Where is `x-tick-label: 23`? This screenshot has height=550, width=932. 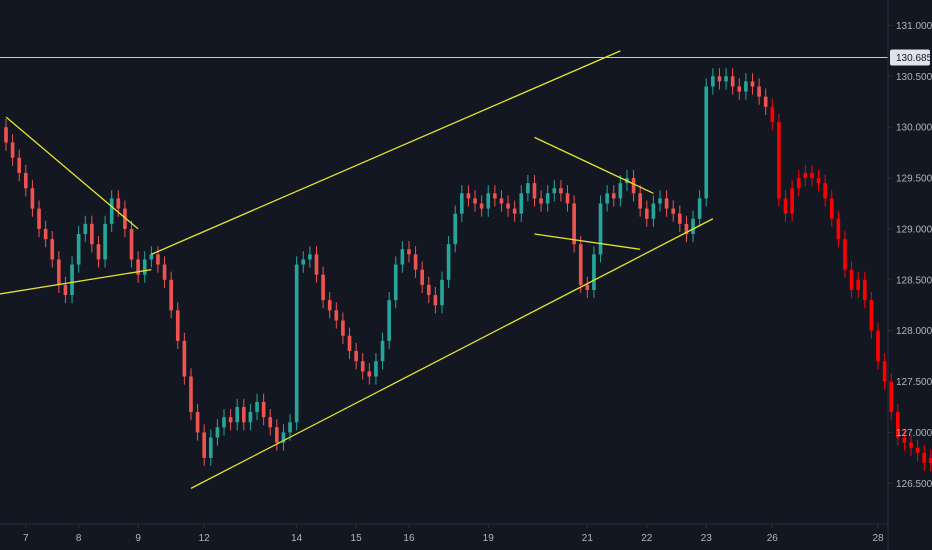
x-tick-label: 23 is located at coordinates (707, 538).